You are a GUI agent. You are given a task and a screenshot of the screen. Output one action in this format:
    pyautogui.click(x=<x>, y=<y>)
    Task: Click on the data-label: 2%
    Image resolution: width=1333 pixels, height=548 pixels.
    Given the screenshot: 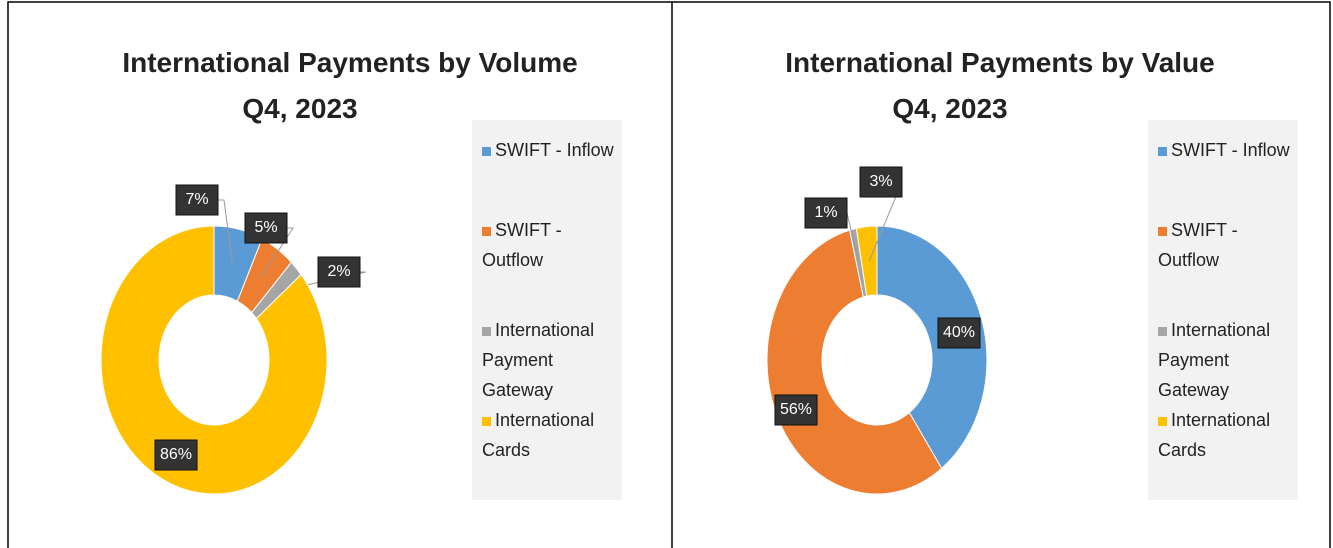 What is the action you would take?
    pyautogui.click(x=338, y=271)
    